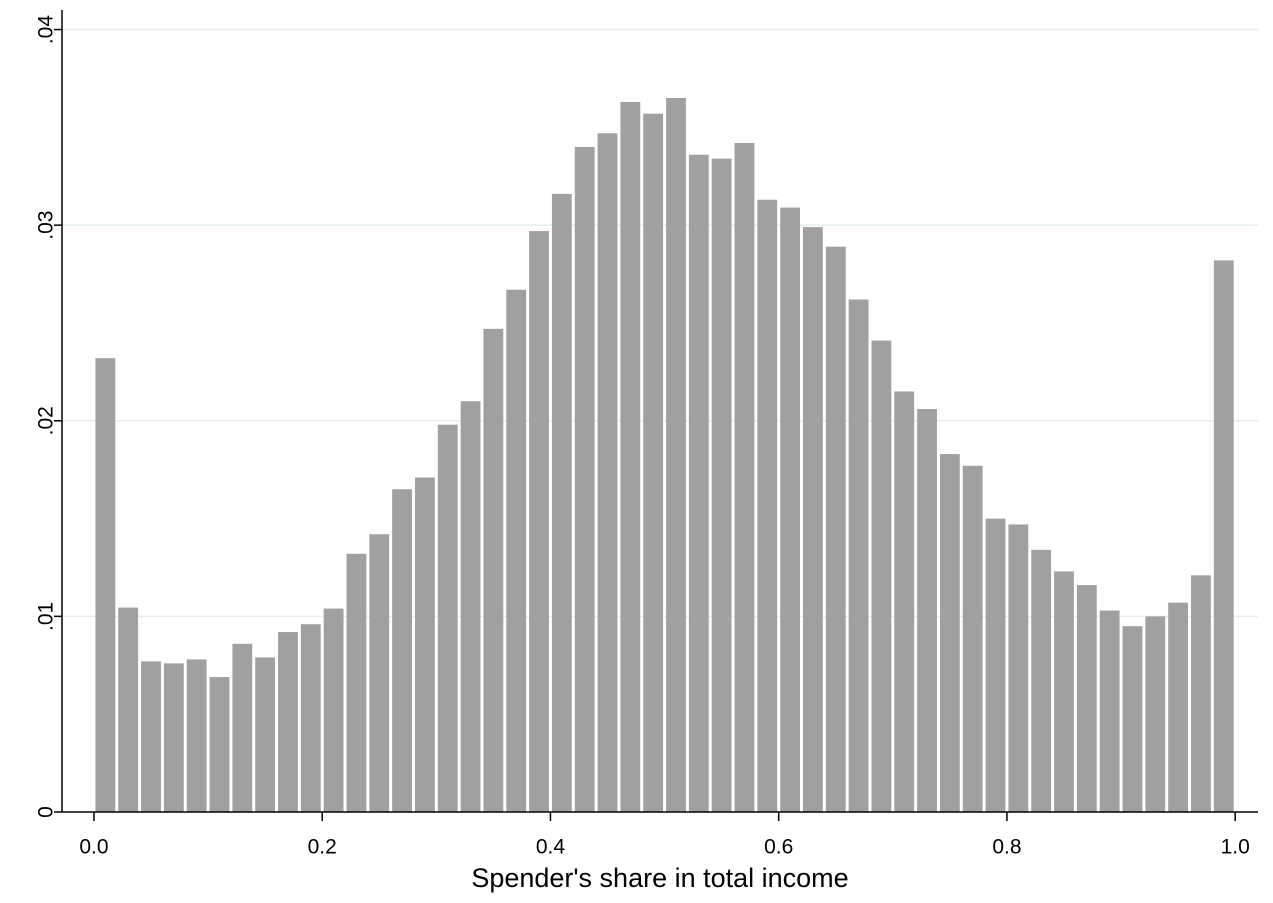  What do you see at coordinates (659, 878) in the screenshot?
I see `x-axis-title: Spender's share in total income` at bounding box center [659, 878].